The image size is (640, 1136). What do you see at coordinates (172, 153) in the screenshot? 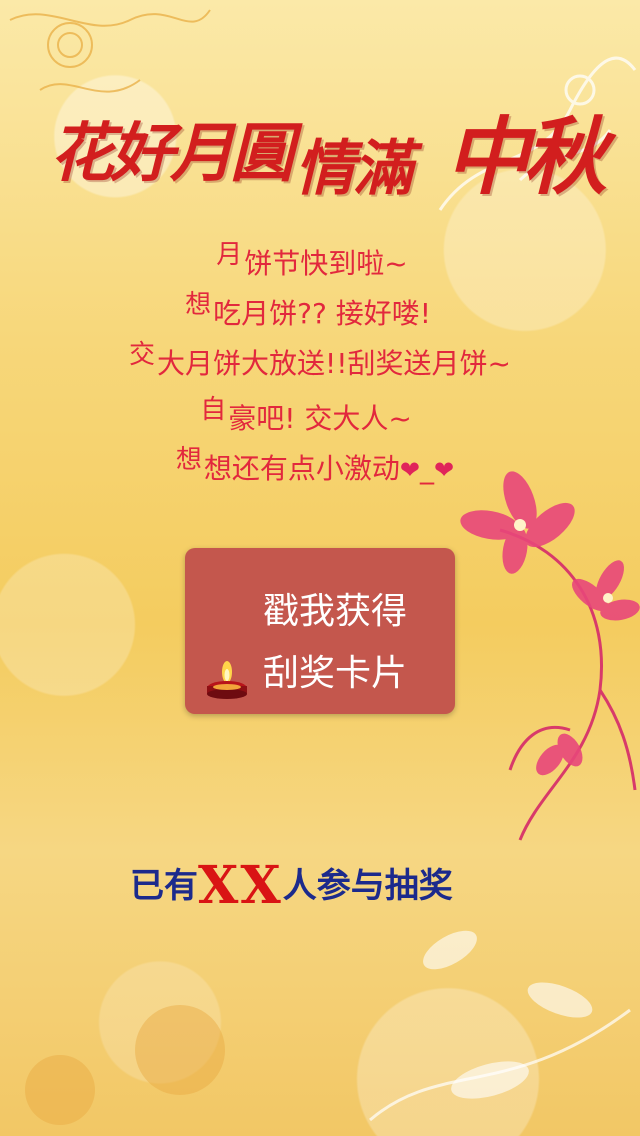
I see `title-part-1: 花好月圓` at bounding box center [172, 153].